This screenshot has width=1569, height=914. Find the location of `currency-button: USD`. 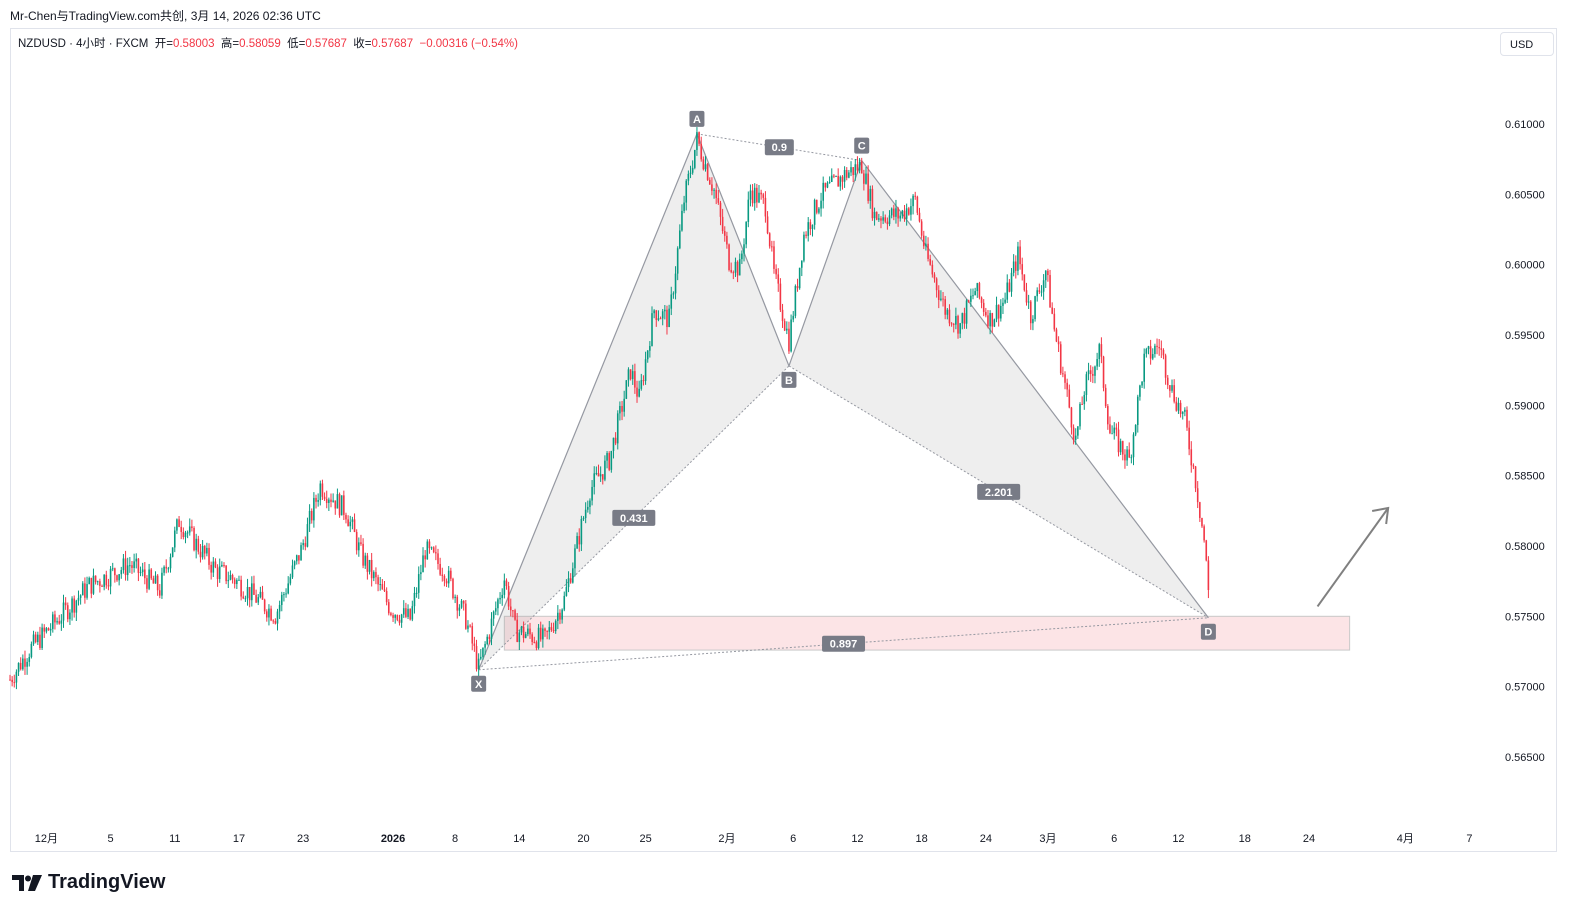

currency-button: USD is located at coordinates (1527, 44).